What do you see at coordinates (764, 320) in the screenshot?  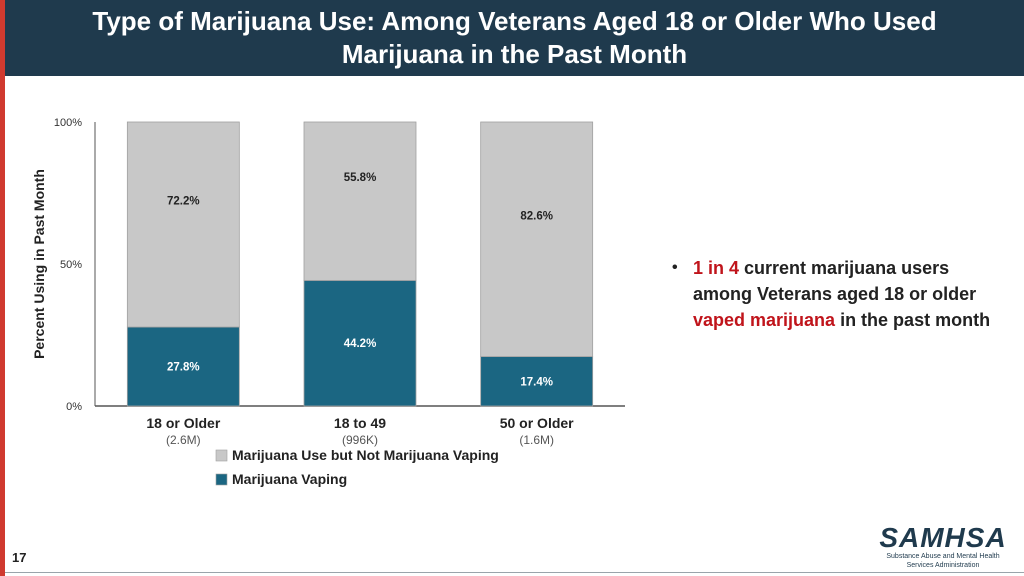 I see `finding-highlight: vaped marijuana` at bounding box center [764, 320].